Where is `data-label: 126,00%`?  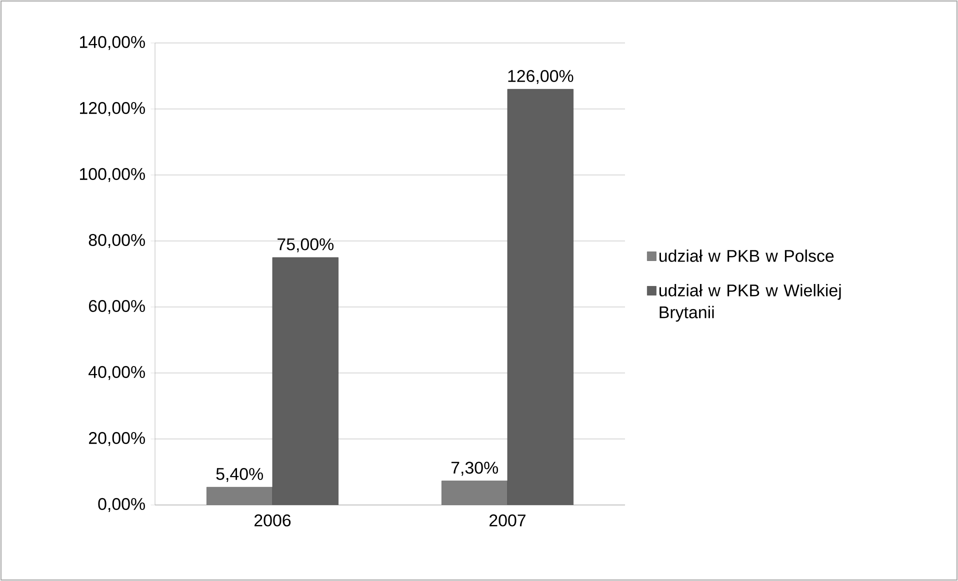 data-label: 126,00% is located at coordinates (541, 77).